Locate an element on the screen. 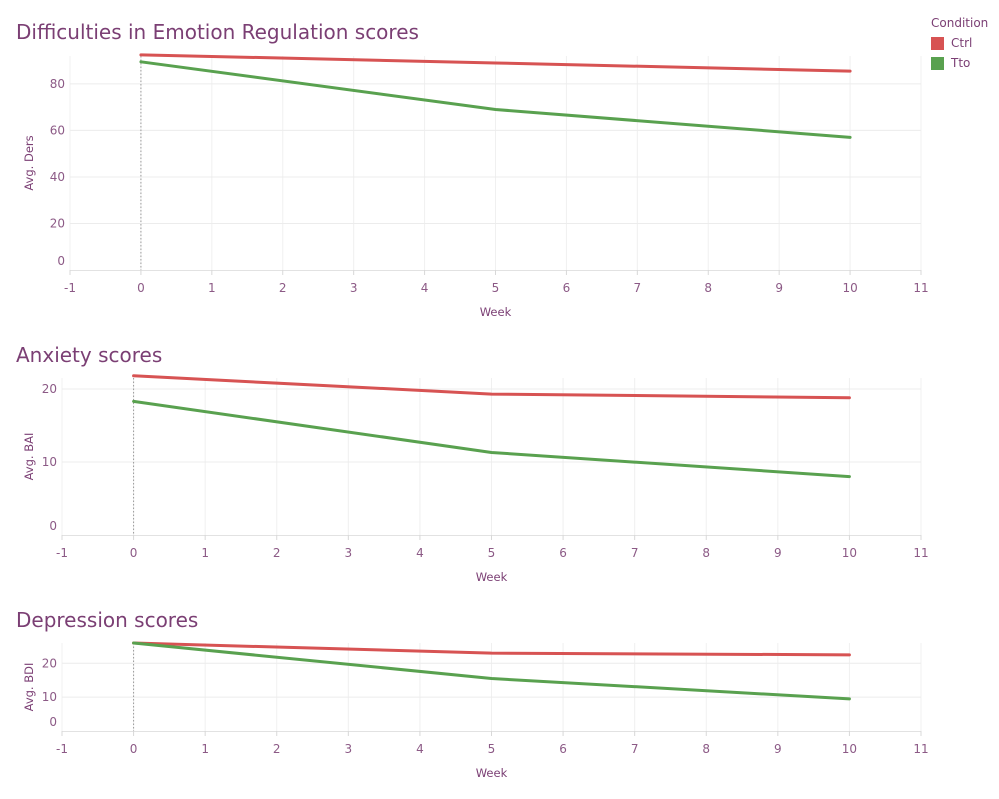 The image size is (999, 799). chart0-x-tick-label: -1 is located at coordinates (70, 288).